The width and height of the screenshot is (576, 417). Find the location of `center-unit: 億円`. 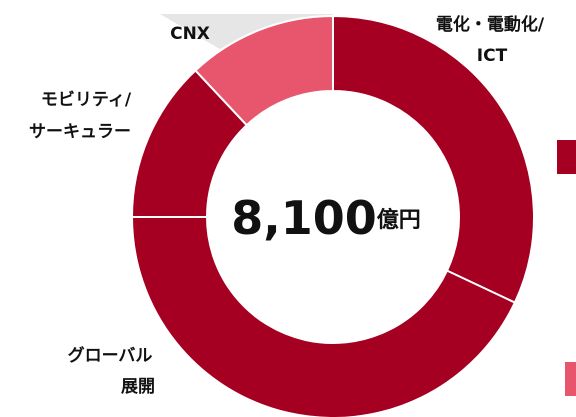

center-unit: 億円 is located at coordinates (399, 220).